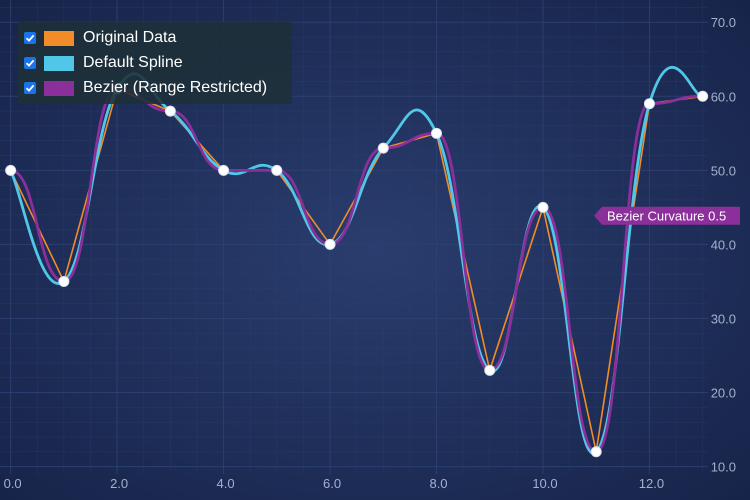 This screenshot has height=500, width=750. I want to click on x-tick-label: 10.0, so click(544, 483).